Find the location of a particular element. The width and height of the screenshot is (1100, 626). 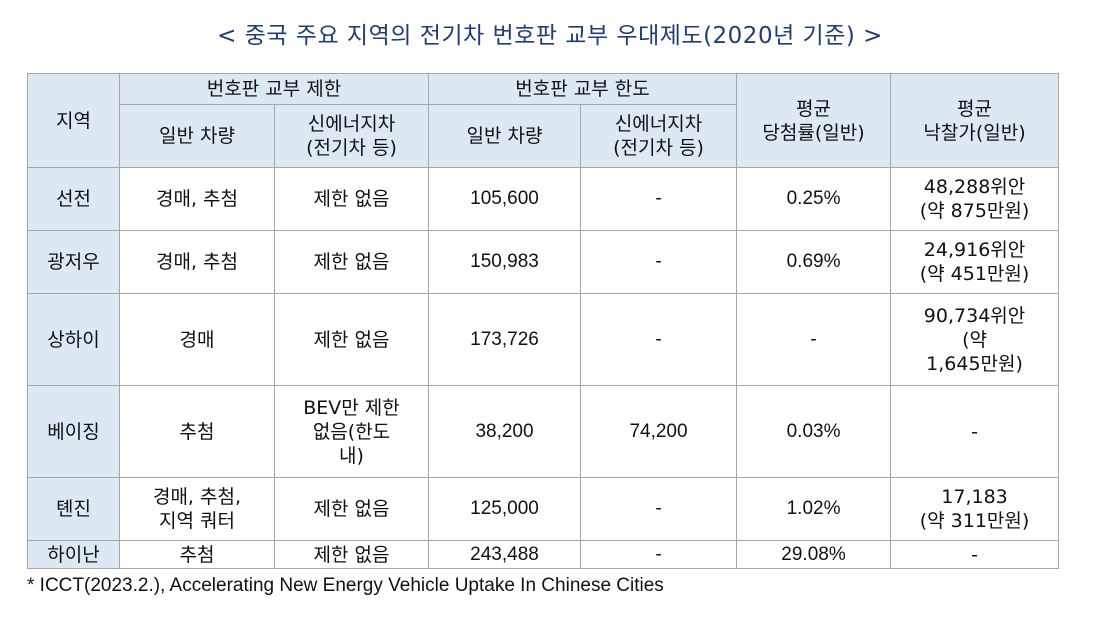

header-limit-nev-line2: (전기차 등) is located at coordinates (351, 148).